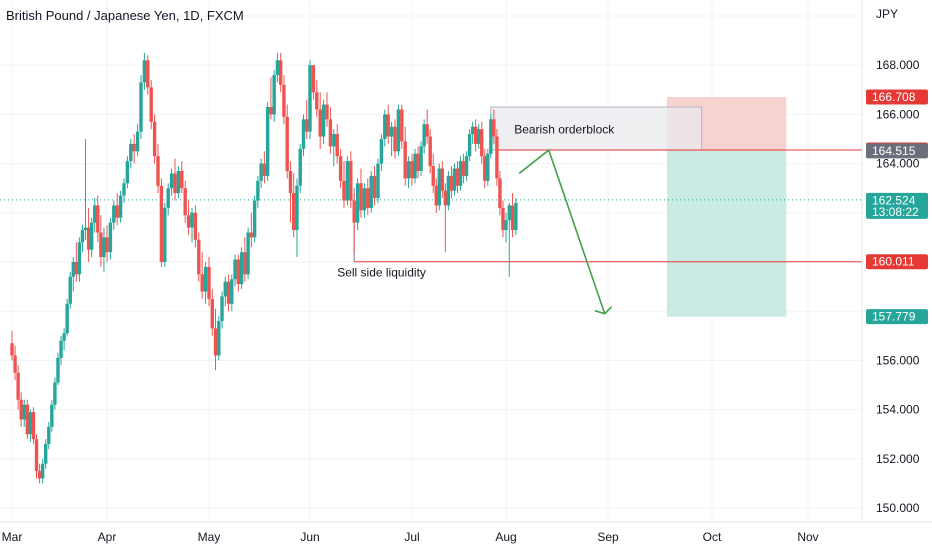  I want to click on liquidity-label: Sell side liquidity, so click(381, 273).